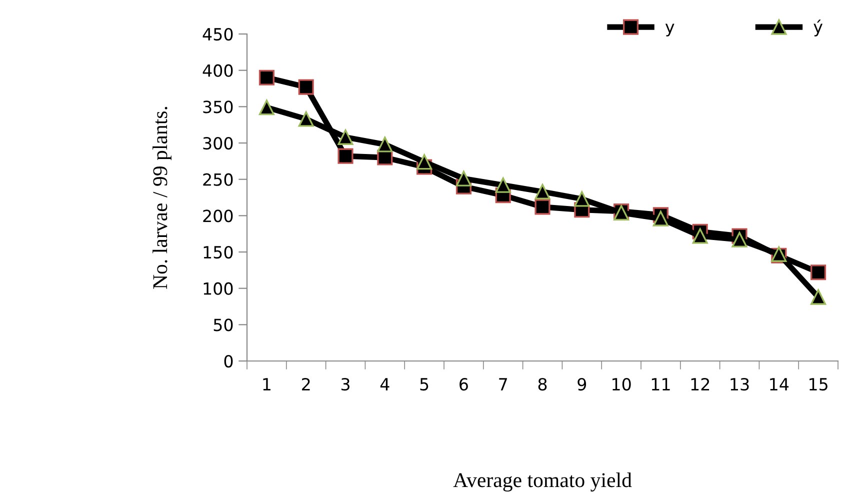  Describe the element at coordinates (542, 482) in the screenshot. I see `x-axis-title: Average tomato yield` at that location.